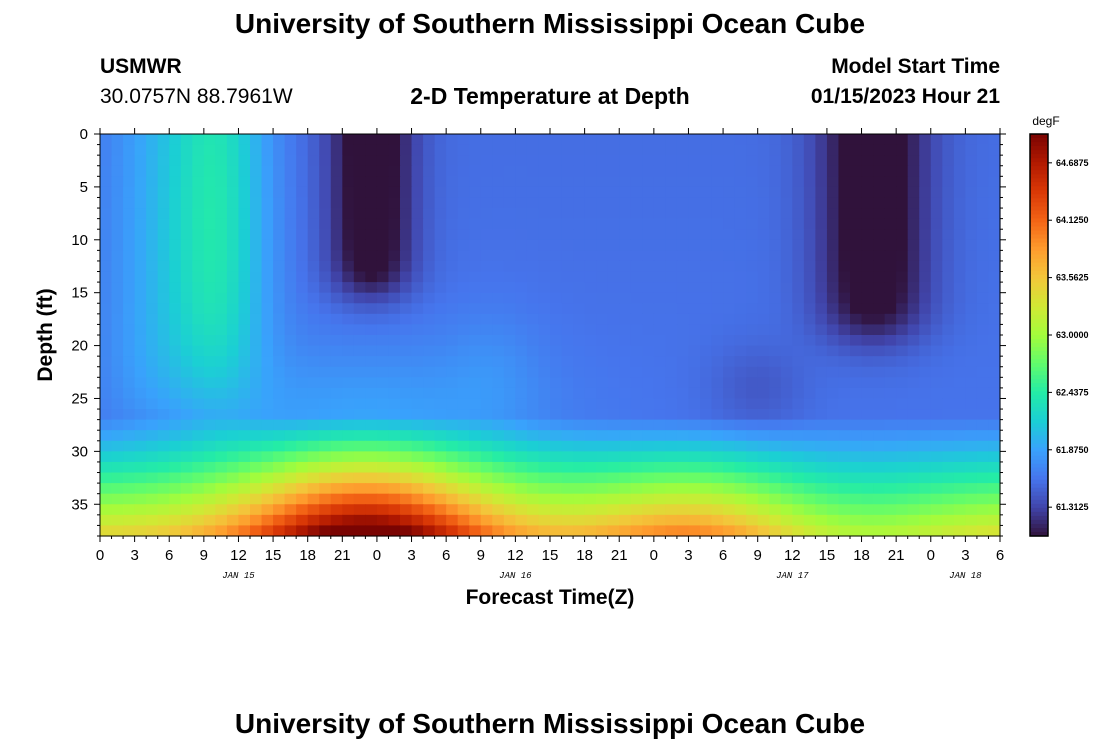 The height and width of the screenshot is (750, 1100). Describe the element at coordinates (654, 555) in the screenshot. I see `x-tick-label: 0` at that location.